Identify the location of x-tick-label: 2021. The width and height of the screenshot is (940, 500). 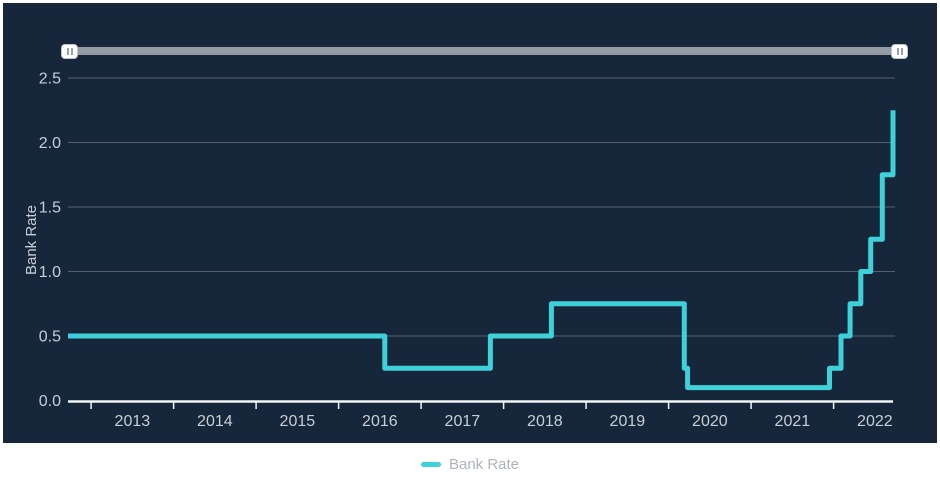
(793, 421).